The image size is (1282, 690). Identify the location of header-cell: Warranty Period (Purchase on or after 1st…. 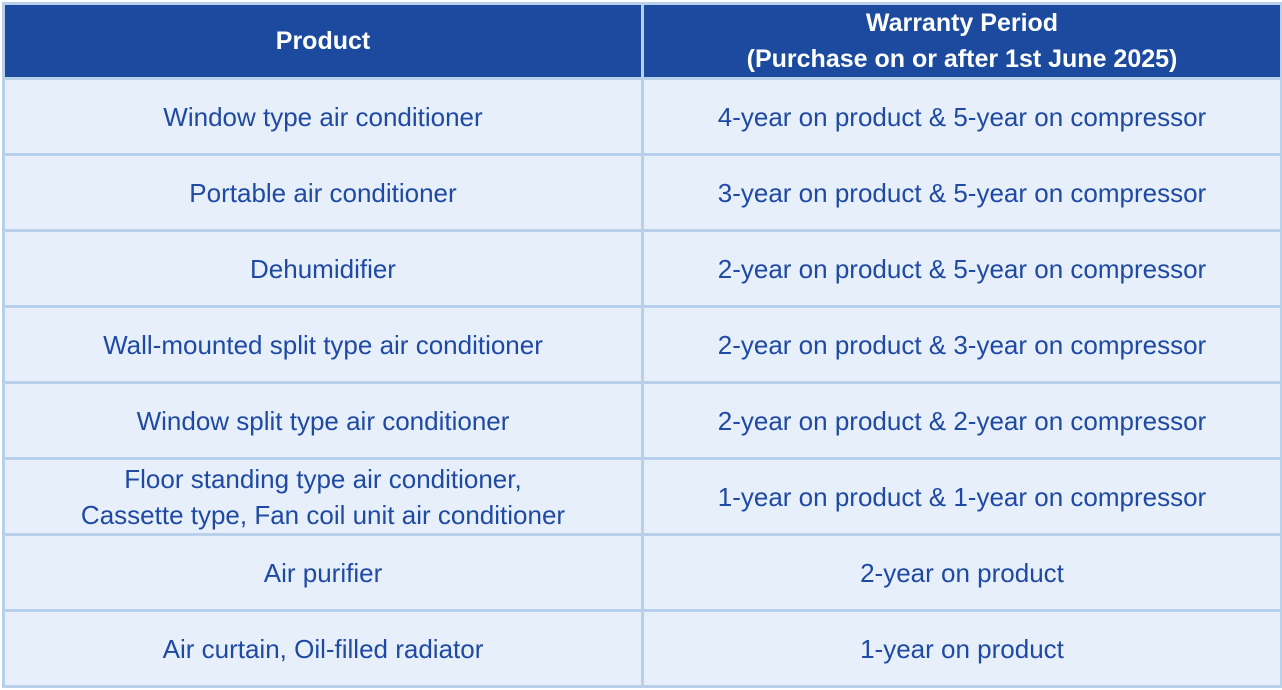
(961, 41).